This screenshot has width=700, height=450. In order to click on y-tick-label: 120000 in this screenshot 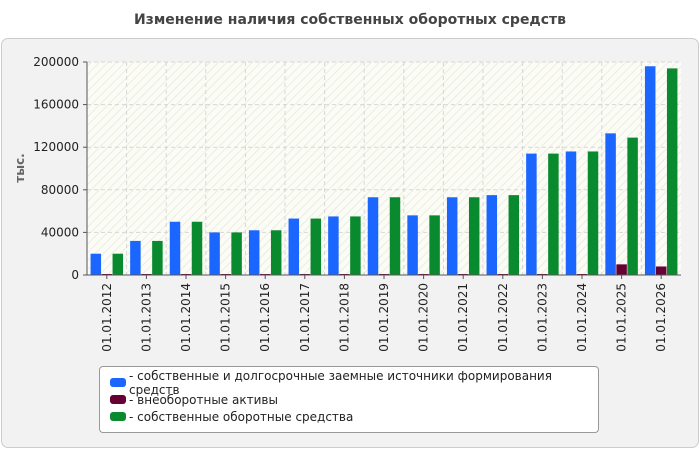, I will do `click(56, 147)`.